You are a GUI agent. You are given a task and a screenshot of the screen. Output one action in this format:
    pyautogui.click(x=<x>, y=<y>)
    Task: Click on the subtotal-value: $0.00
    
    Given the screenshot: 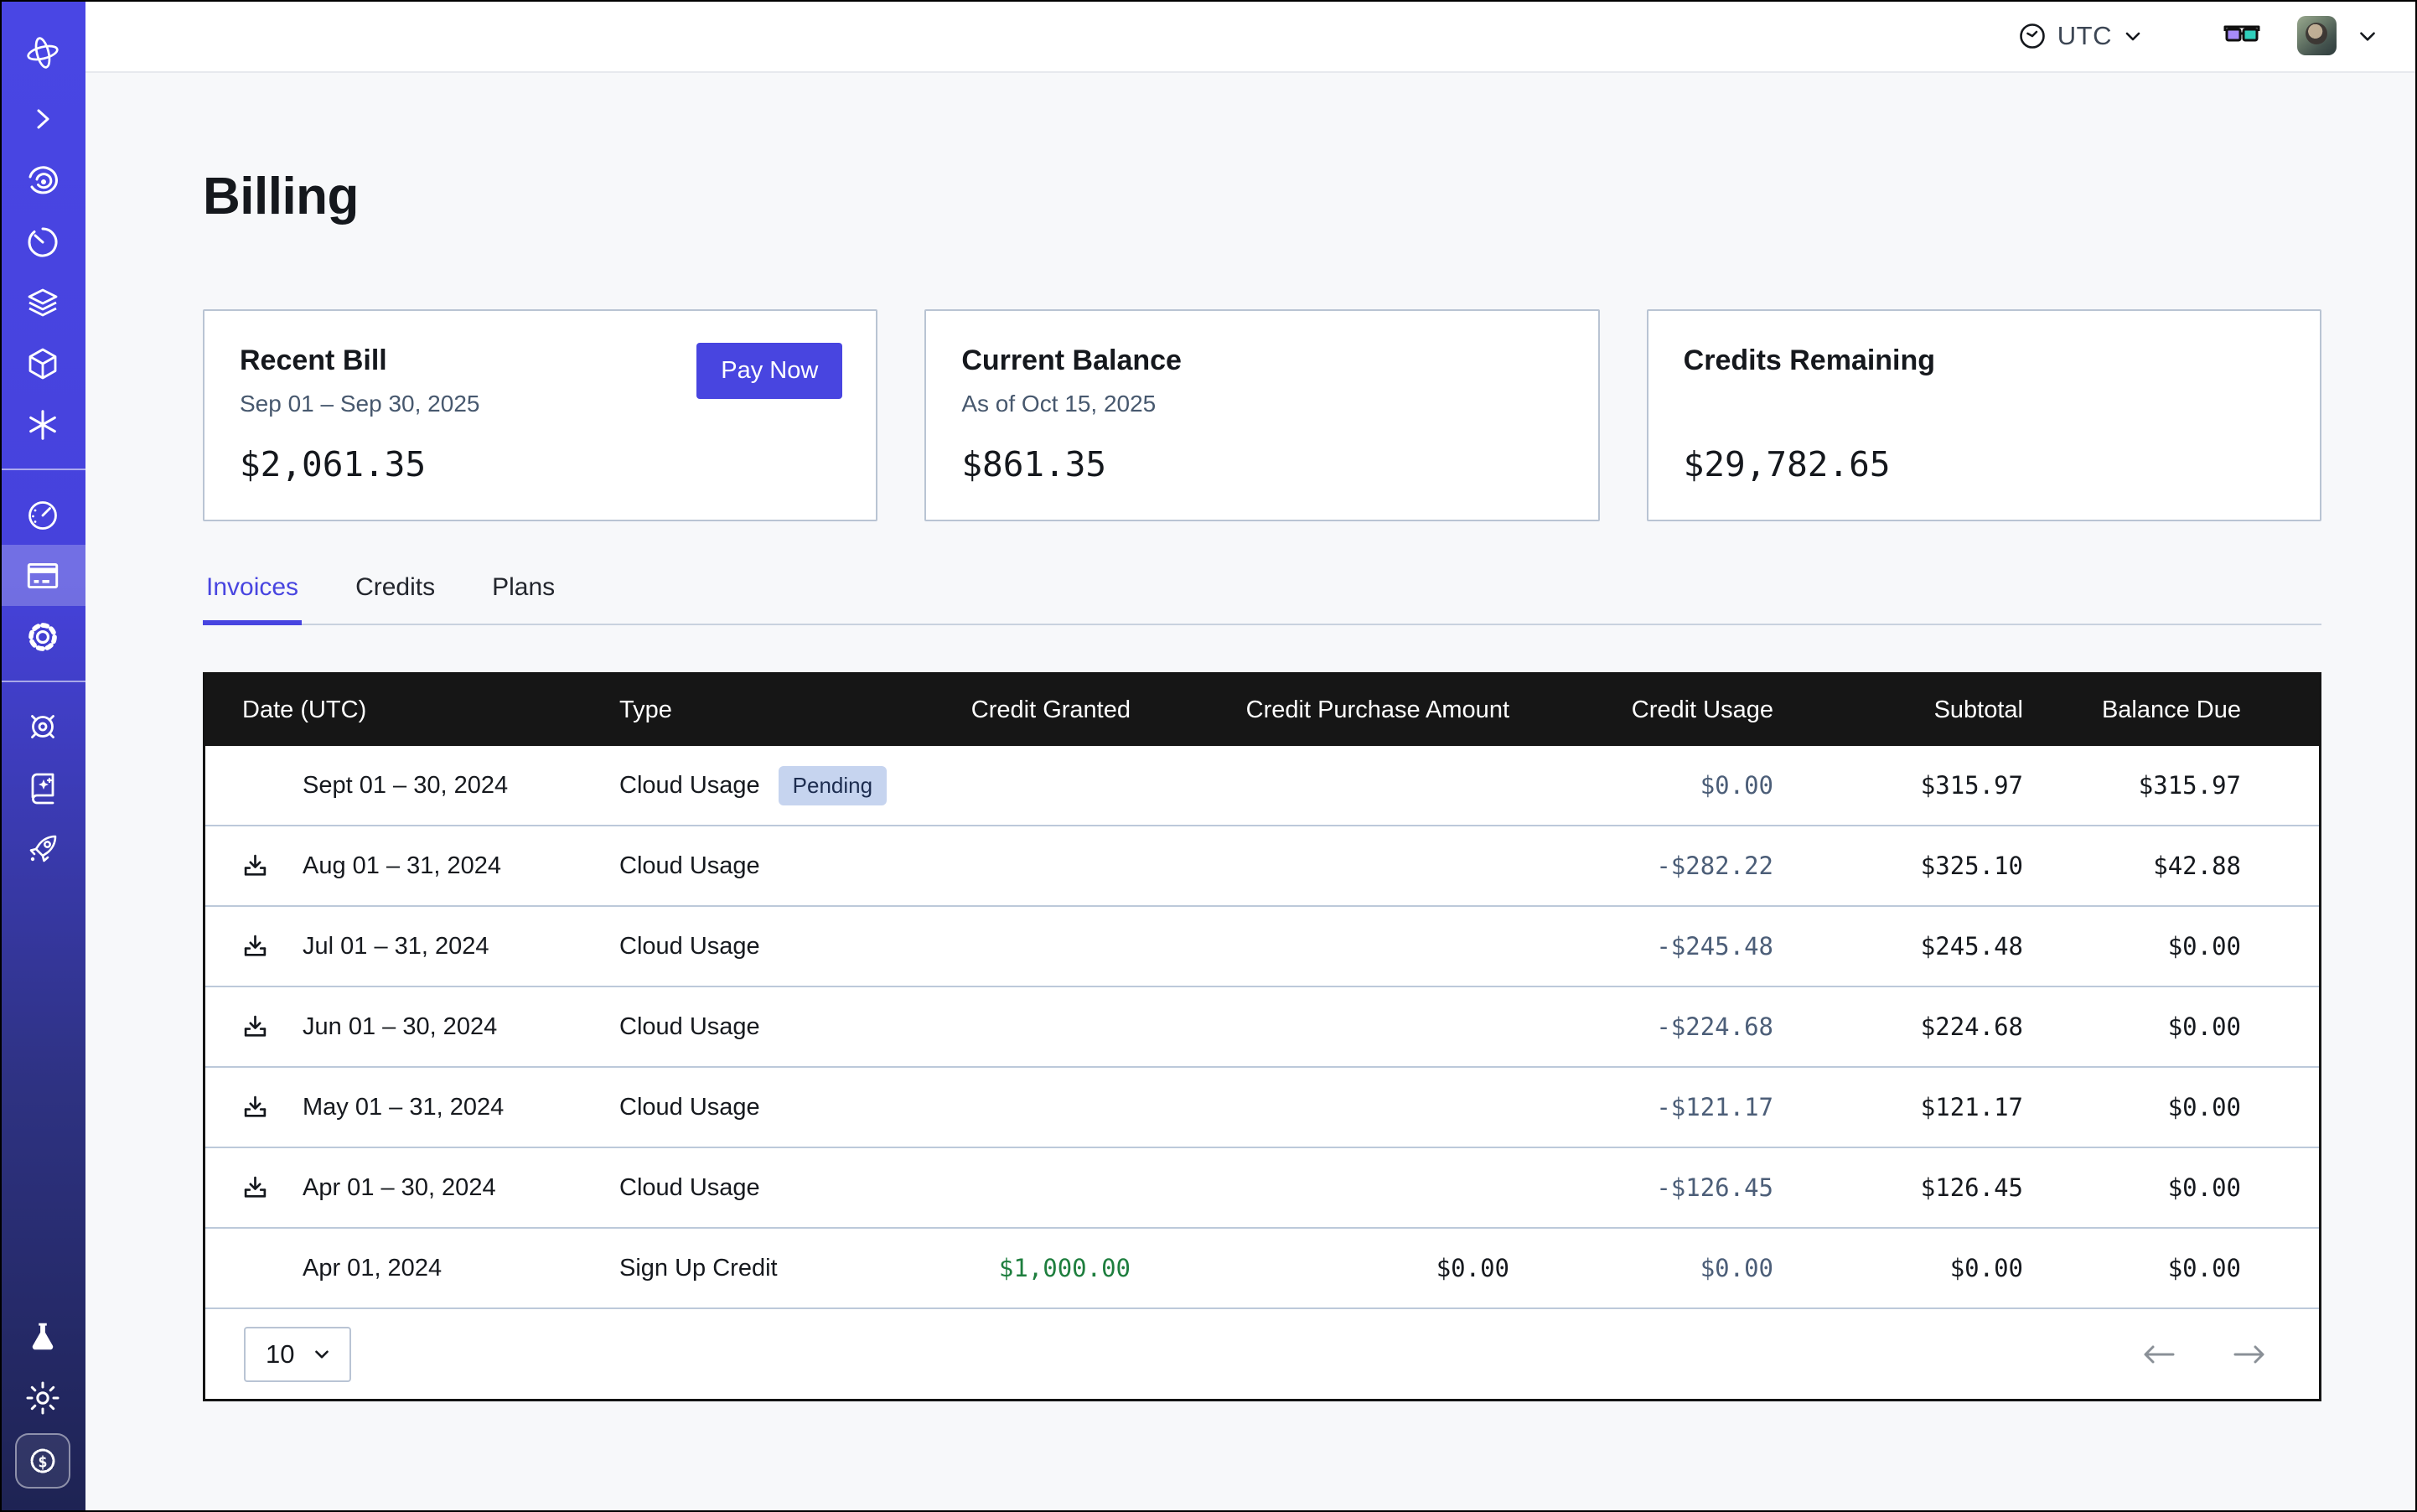 What is the action you would take?
    pyautogui.click(x=1986, y=1268)
    